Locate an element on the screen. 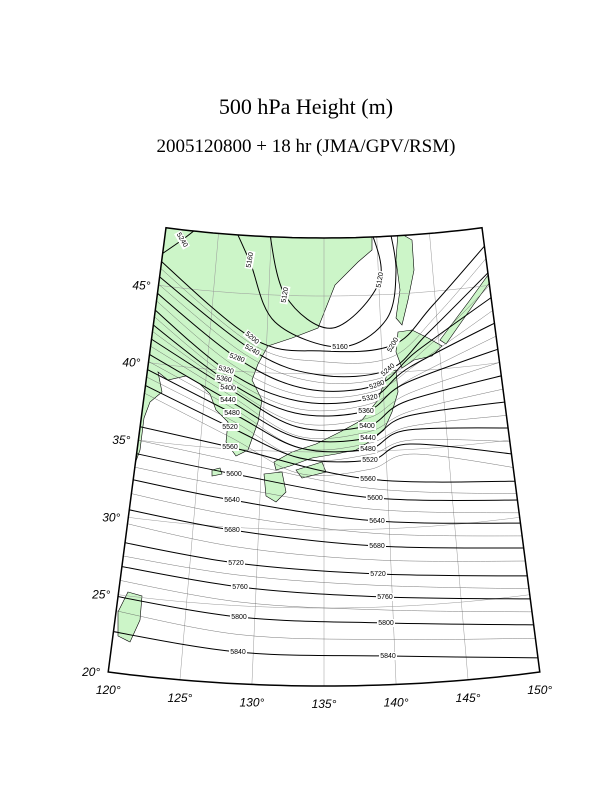  contour-label: 5480 is located at coordinates (368, 449).